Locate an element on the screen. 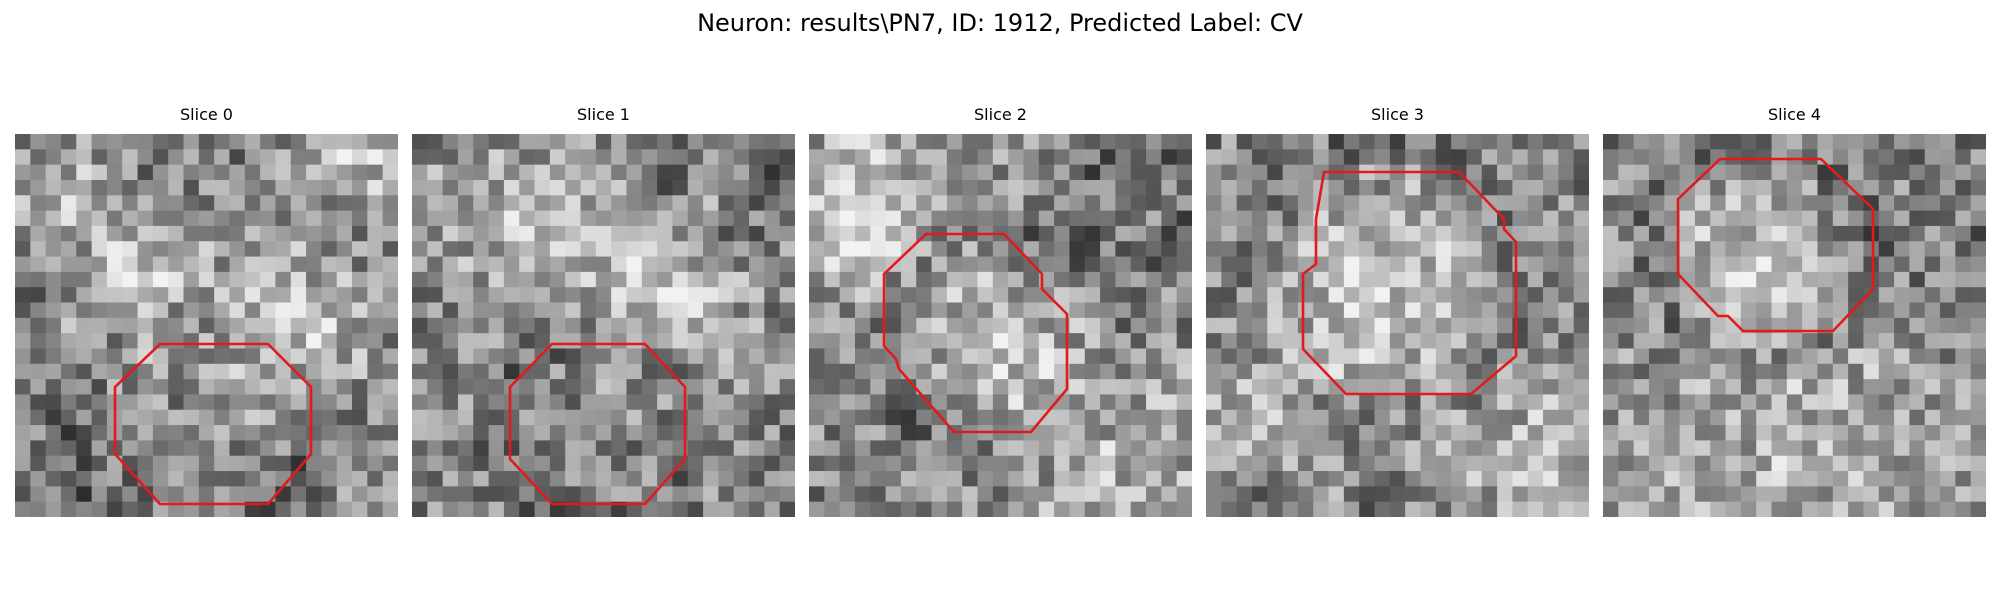 The width and height of the screenshot is (2000, 600). slice-panel-3: Slice 3 is located at coordinates (1397, 310).